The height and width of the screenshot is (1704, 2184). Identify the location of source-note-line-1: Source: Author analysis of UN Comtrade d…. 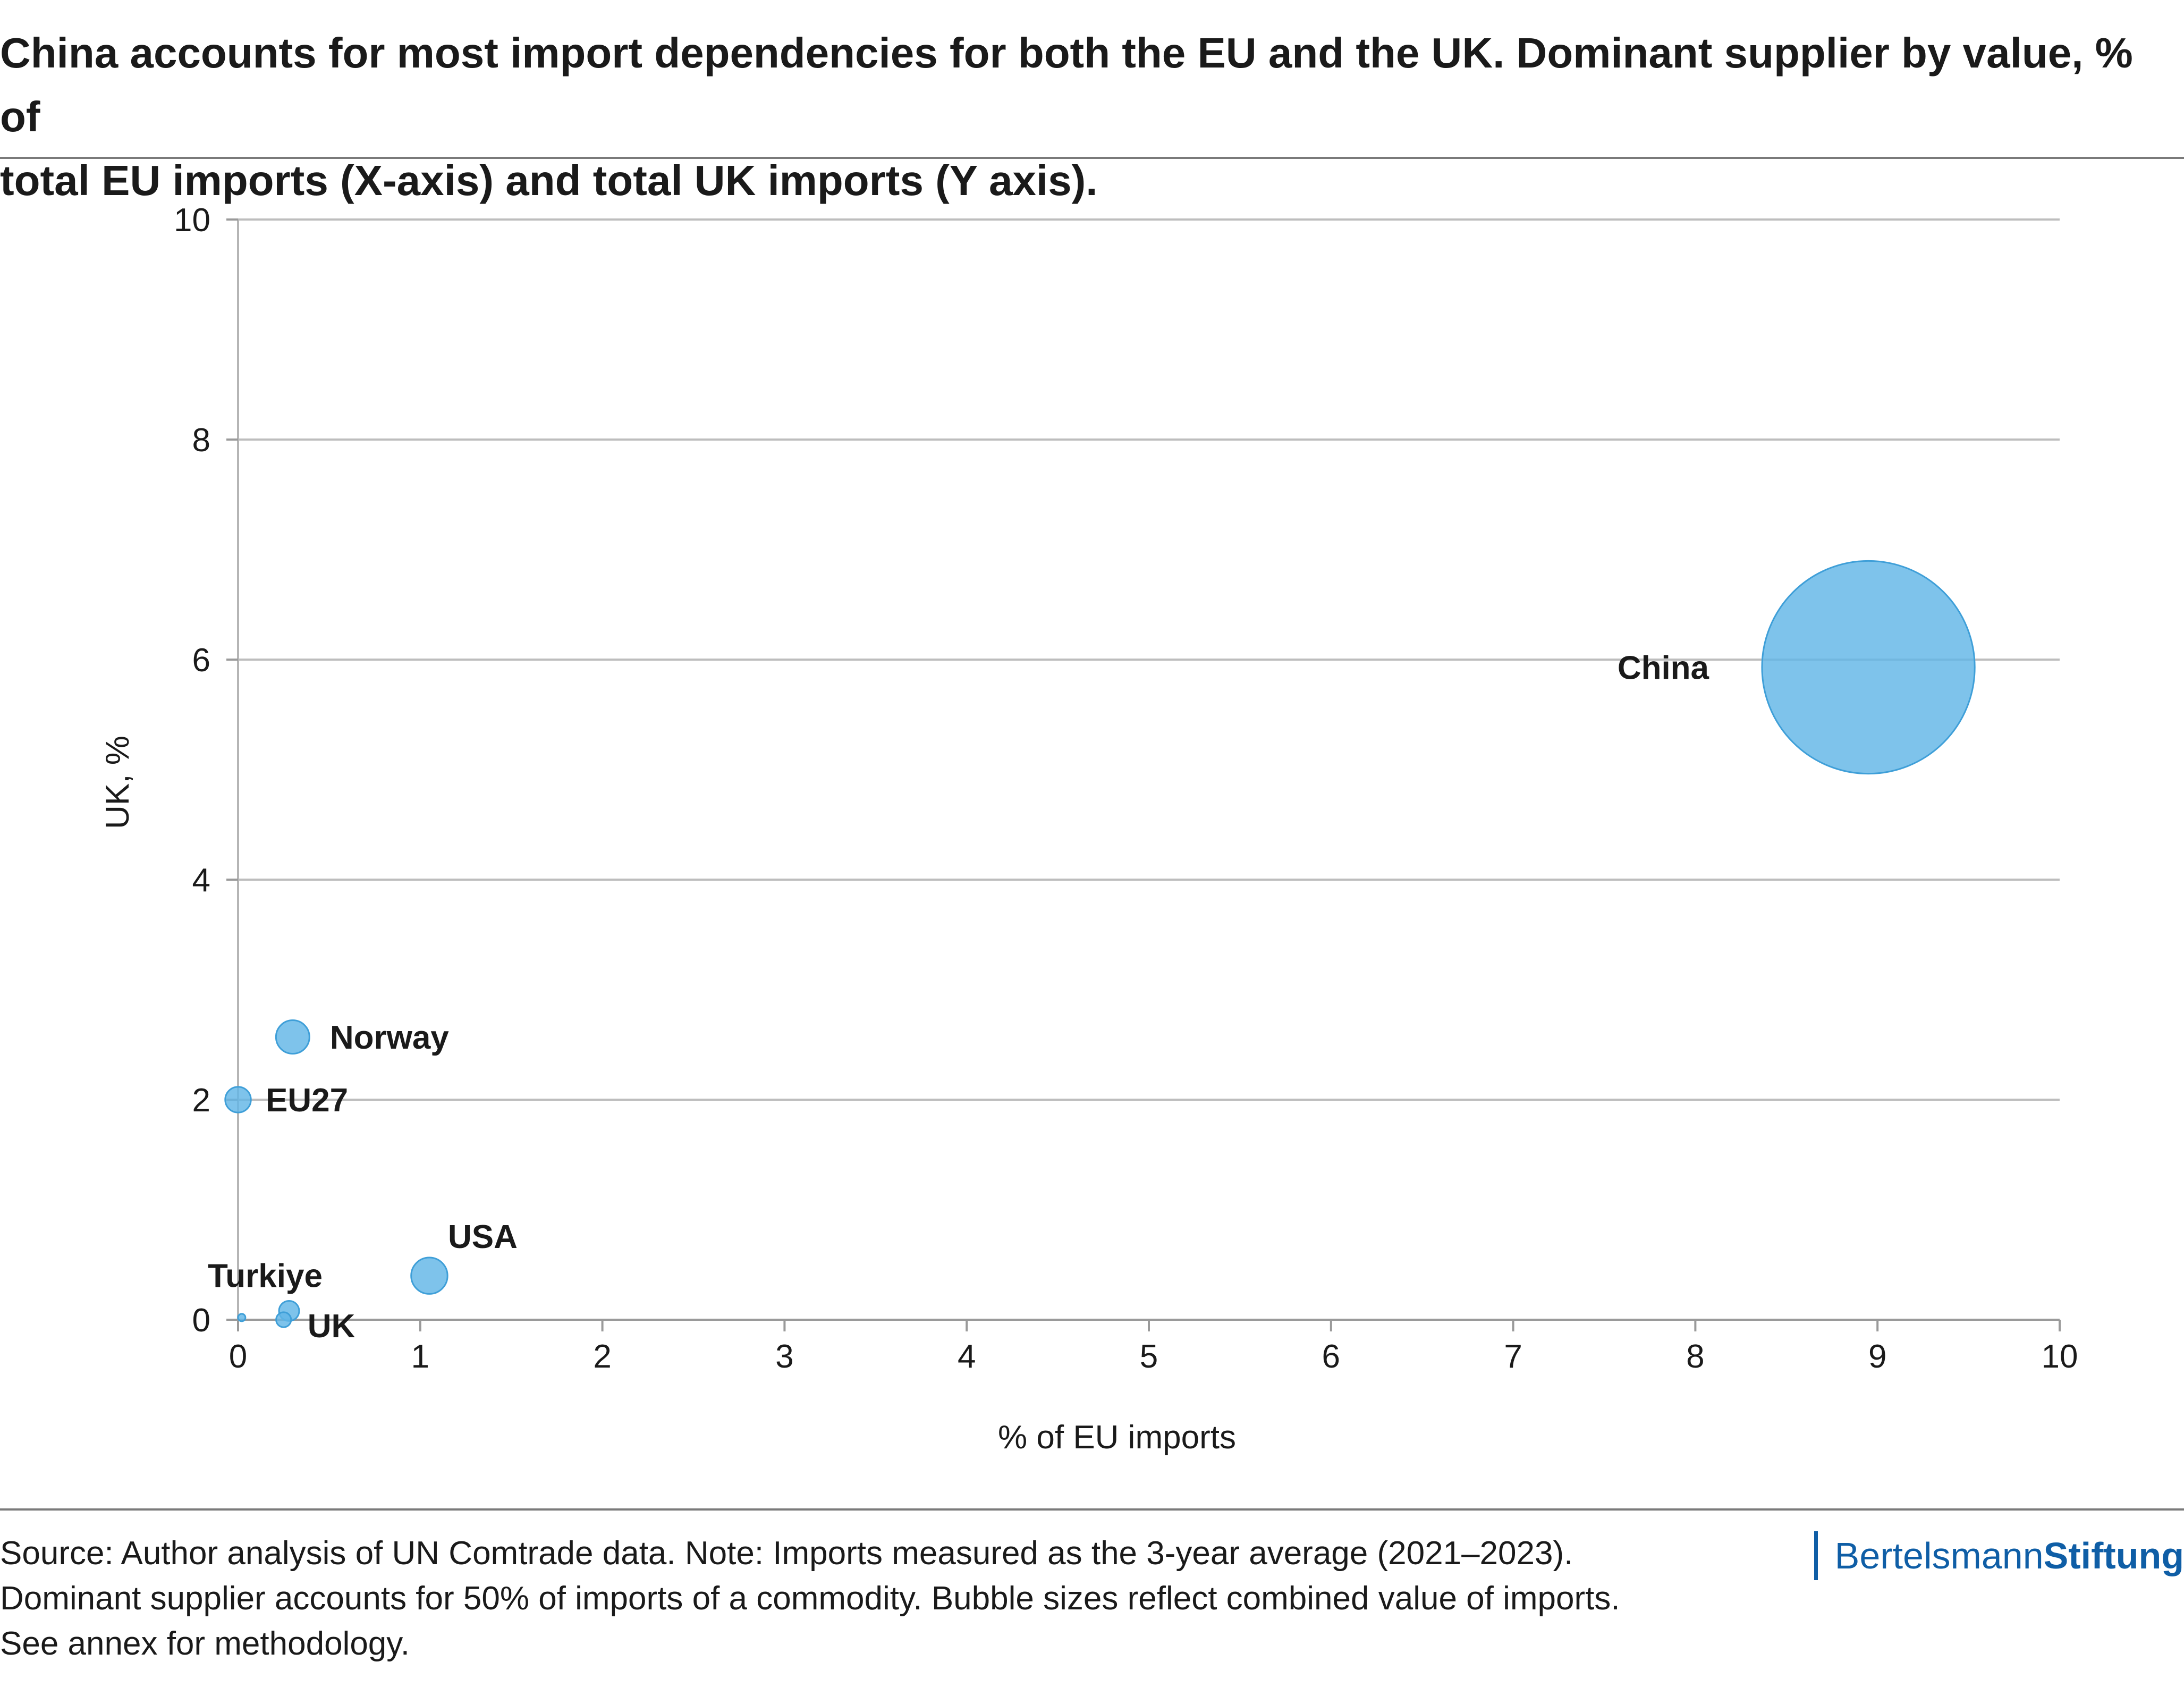
(786, 1553).